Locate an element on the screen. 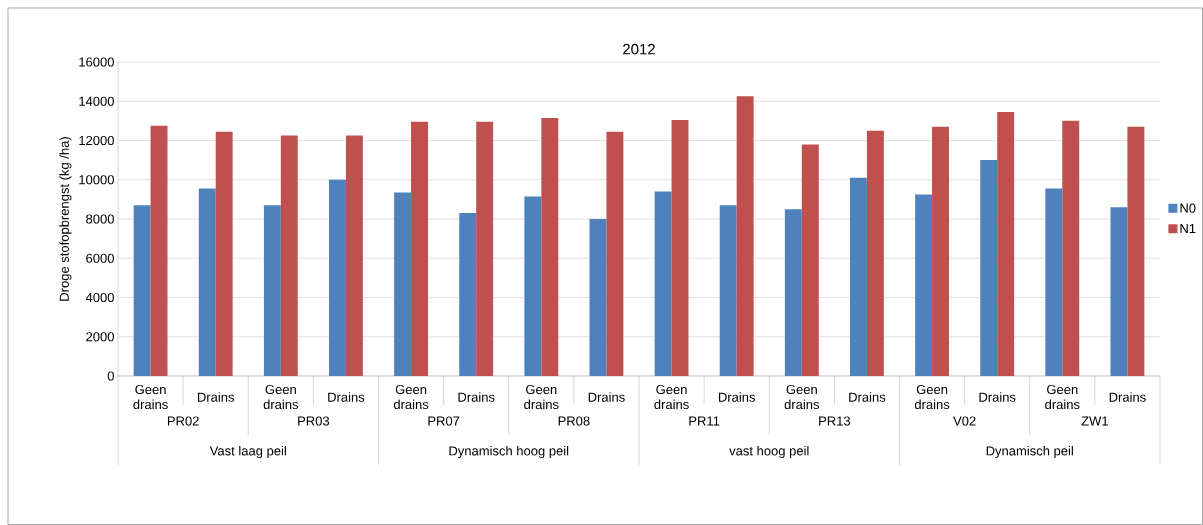 This screenshot has height=525, width=1203. y-axis-title: Droge stofopbrengst (kg /ha) is located at coordinates (65, 219).